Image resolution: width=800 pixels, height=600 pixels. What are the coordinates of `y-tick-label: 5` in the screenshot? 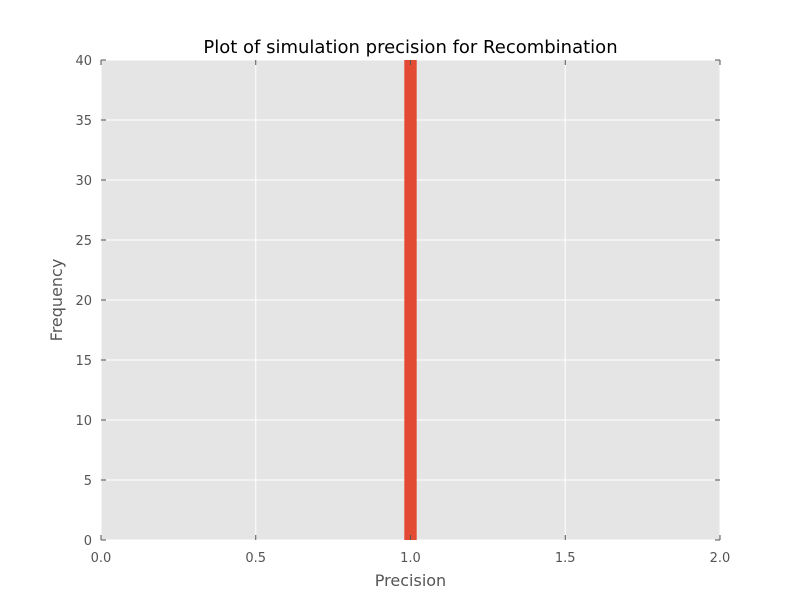 It's located at (88, 481).